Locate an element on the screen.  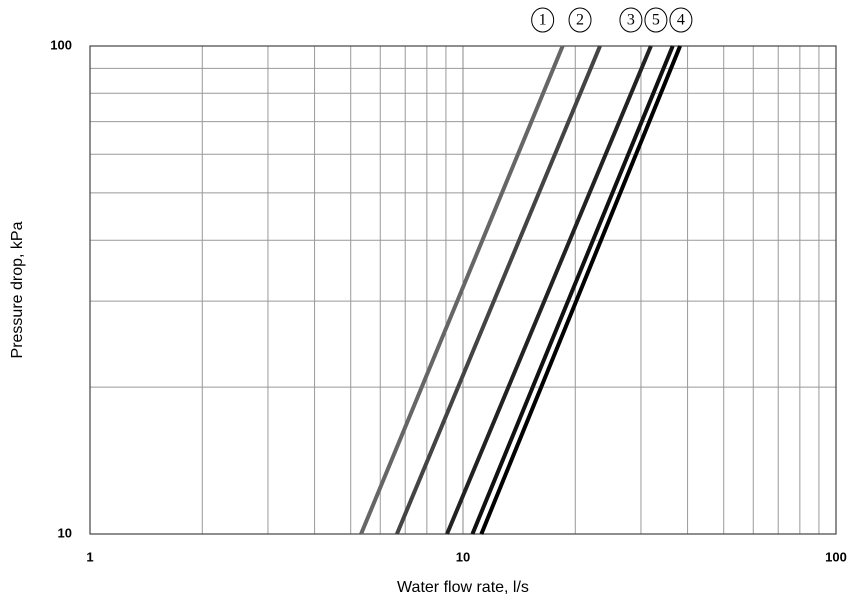
legend-label: 2 is located at coordinates (580, 20).